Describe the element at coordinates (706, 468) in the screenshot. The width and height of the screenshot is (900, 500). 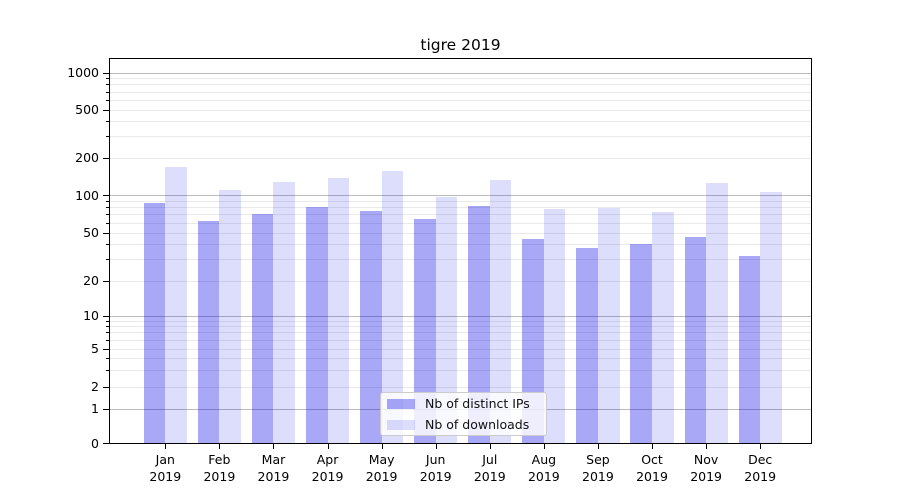
I see `x-tick-label: Nov 2019` at that location.